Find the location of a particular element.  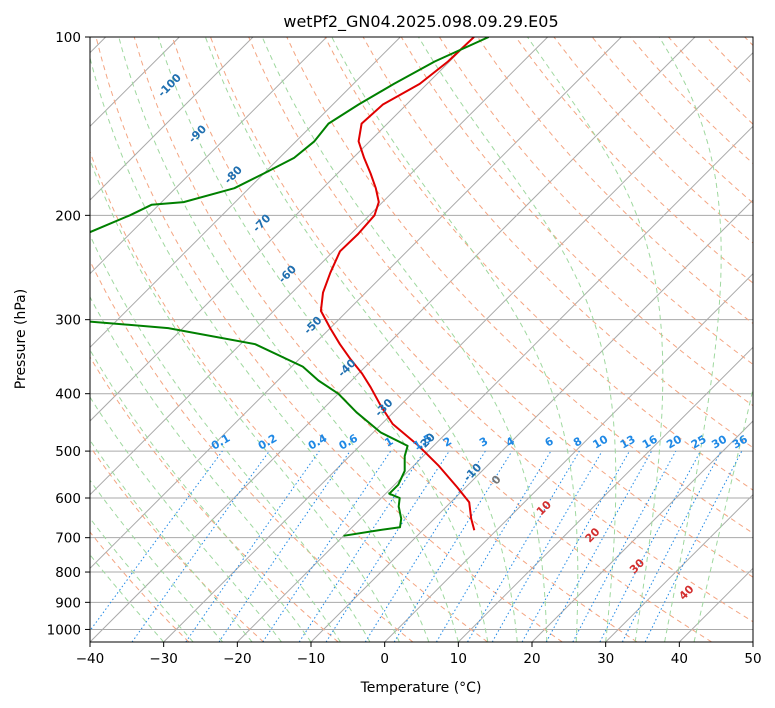

x-tick-label: −20 is located at coordinates (237, 659).